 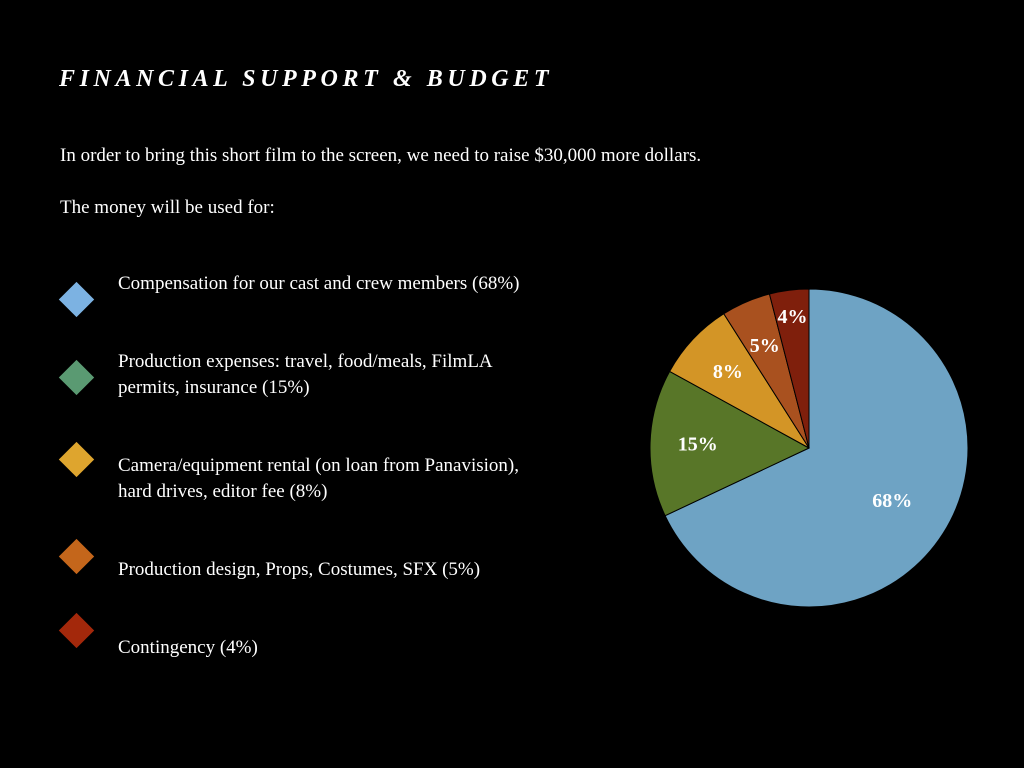 What do you see at coordinates (368, 648) in the screenshot?
I see `bullet-text: Contingency (4%)` at bounding box center [368, 648].